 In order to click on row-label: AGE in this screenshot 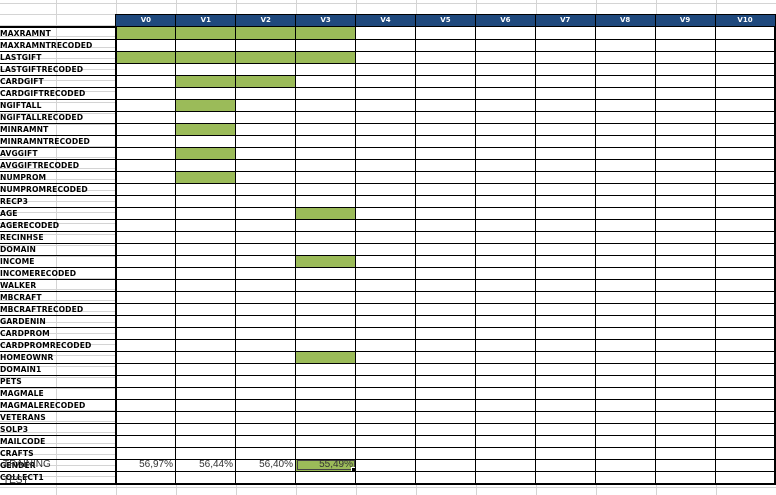, I will do `click(58, 213)`.